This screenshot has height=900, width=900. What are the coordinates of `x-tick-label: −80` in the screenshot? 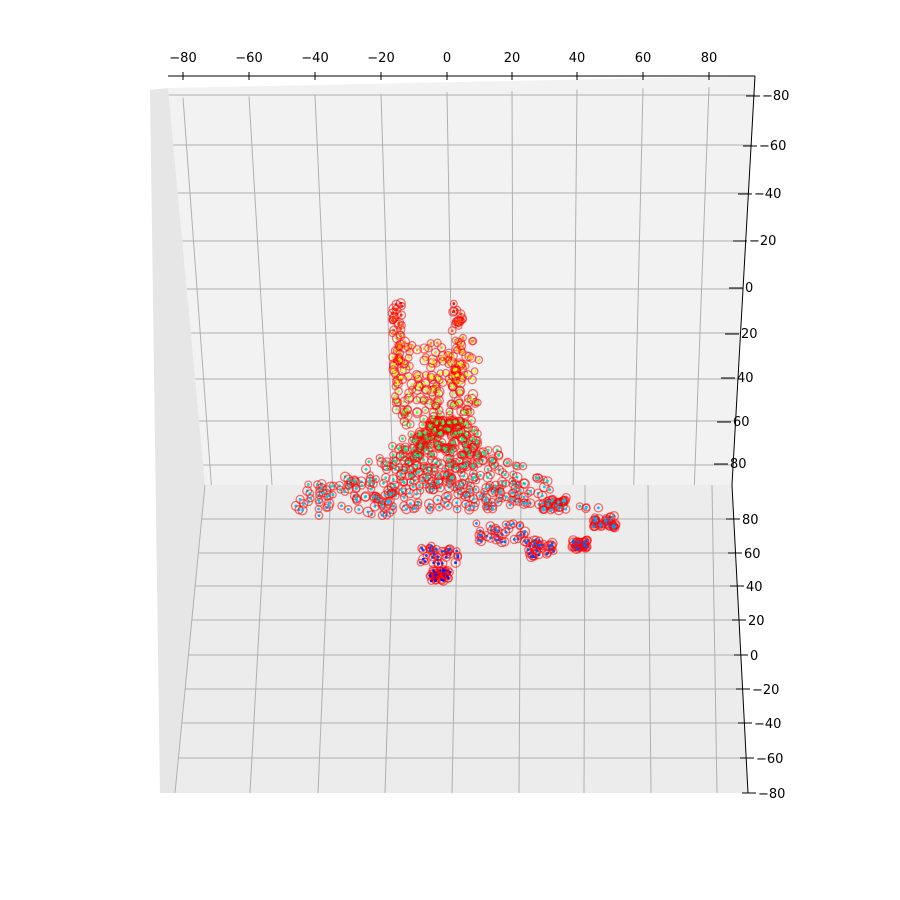 It's located at (182, 58).